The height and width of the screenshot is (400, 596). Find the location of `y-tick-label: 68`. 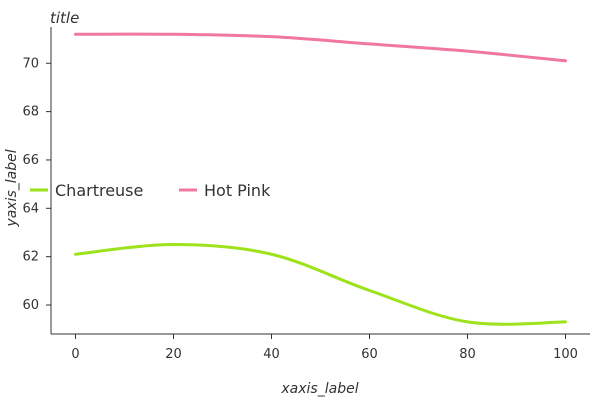

y-tick-label: 68 is located at coordinates (30, 112).